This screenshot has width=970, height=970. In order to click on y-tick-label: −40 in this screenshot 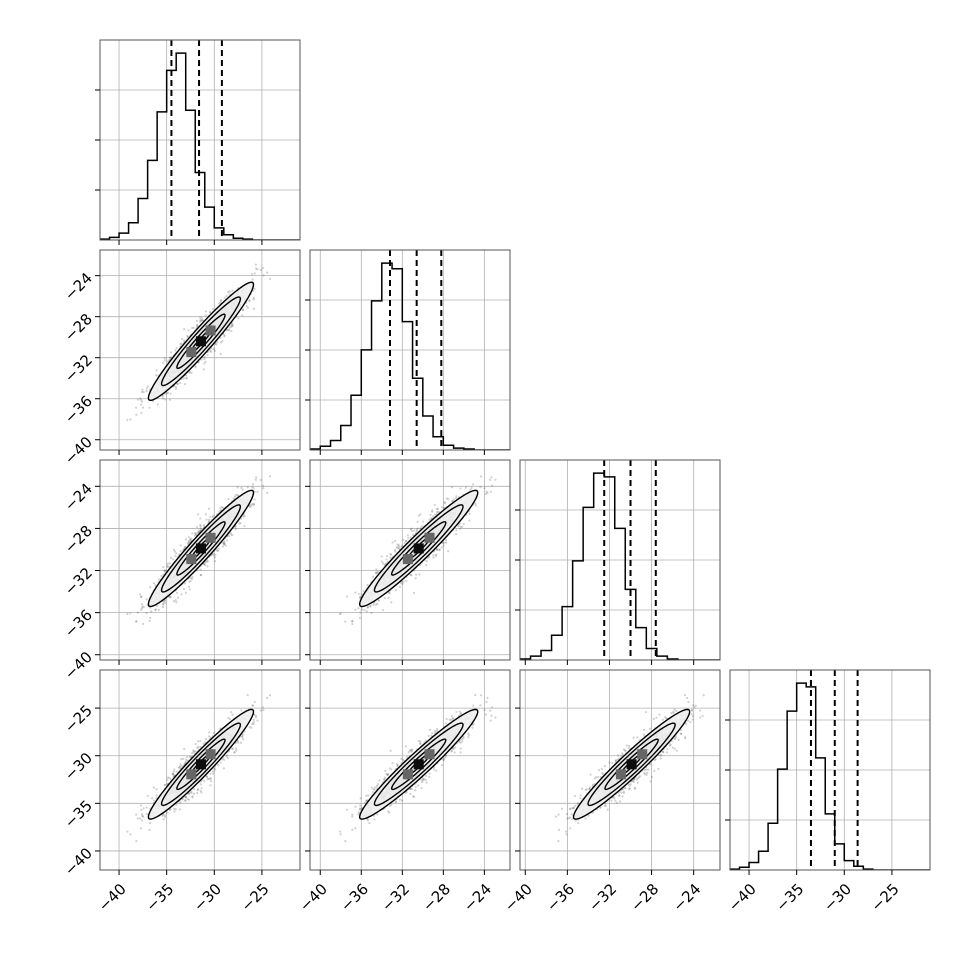, I will do `click(78, 450)`.